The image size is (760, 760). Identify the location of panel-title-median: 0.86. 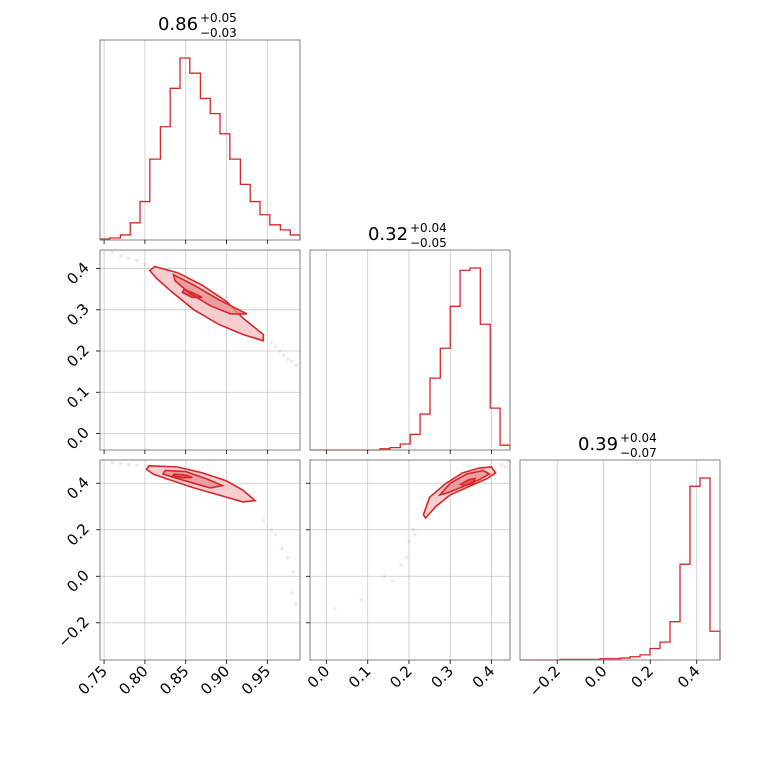
(178, 24).